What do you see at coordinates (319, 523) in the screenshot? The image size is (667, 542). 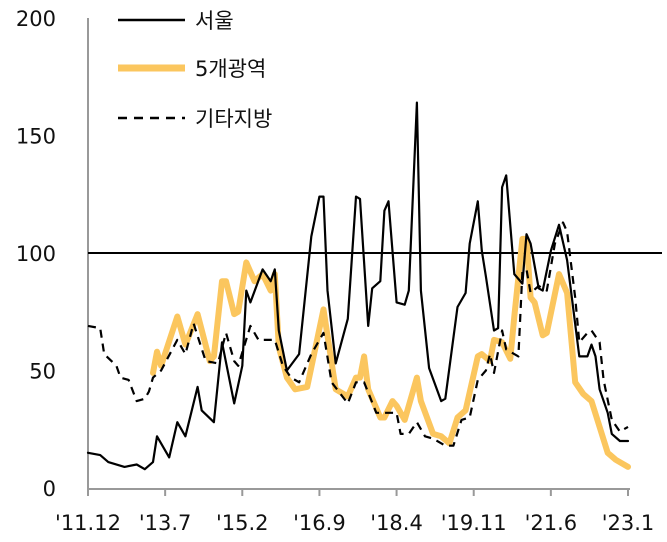 I see `x-tick-label: '16.9` at bounding box center [319, 523].